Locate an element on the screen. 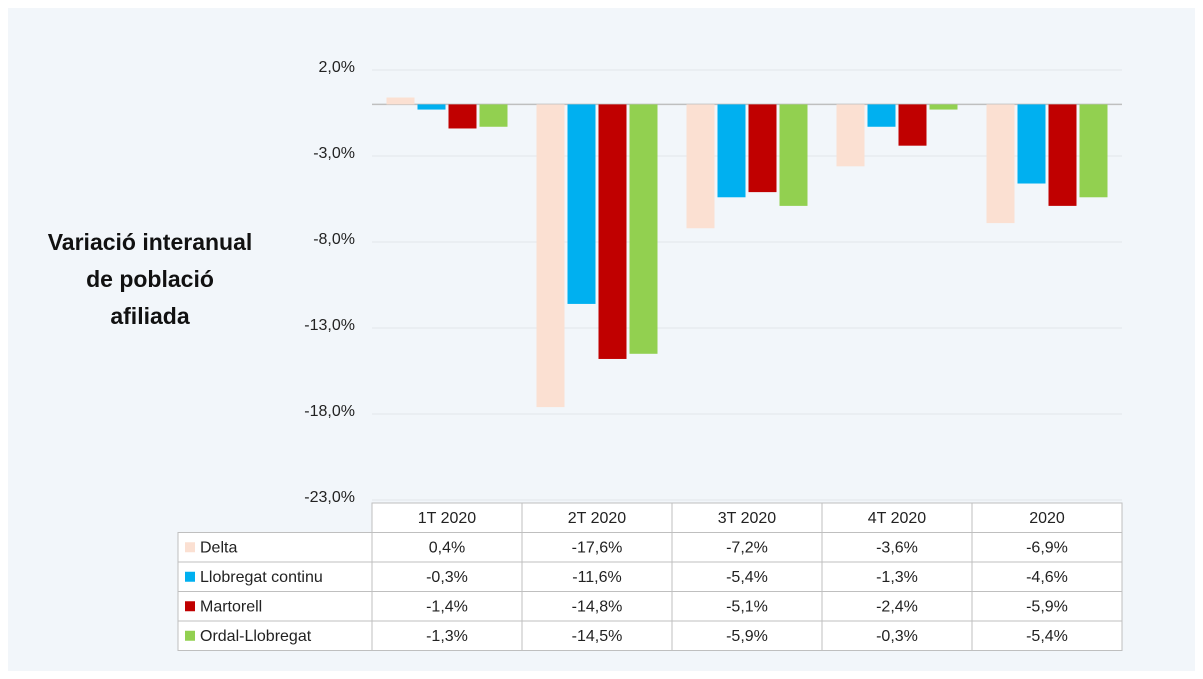  x-tick-label: 3T 2020 is located at coordinates (747, 518).